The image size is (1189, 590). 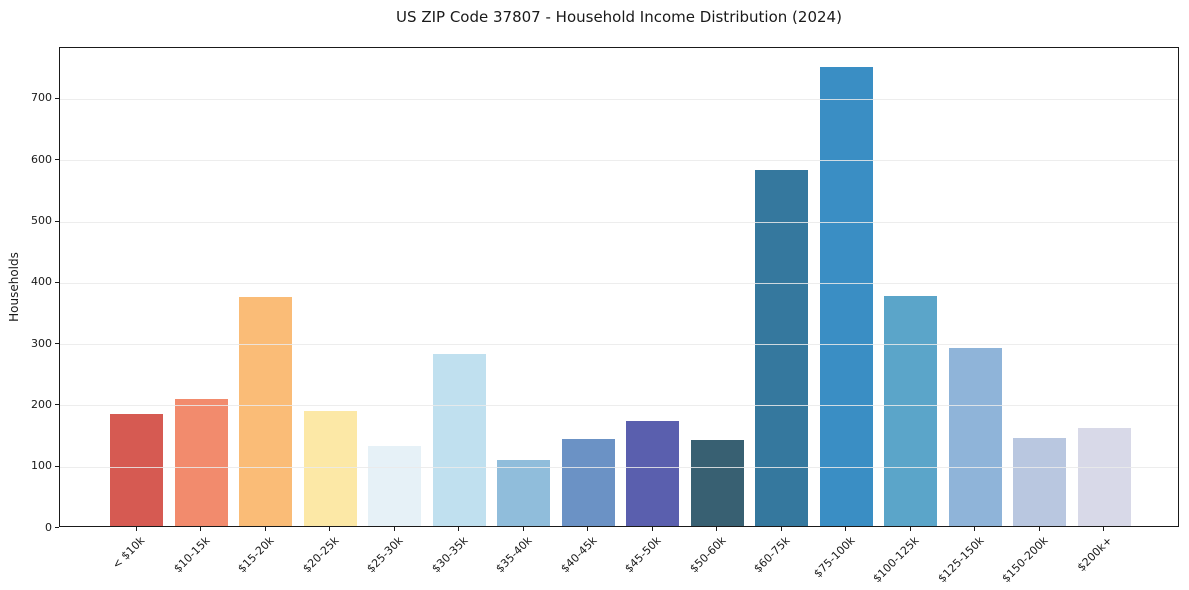 I want to click on x-tick-label: $35-40k, so click(x=514, y=555).